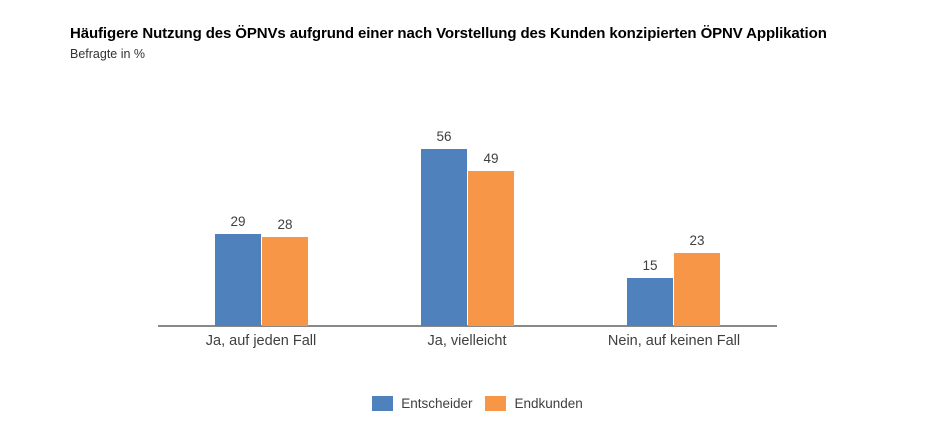 The width and height of the screenshot is (945, 421). What do you see at coordinates (674, 341) in the screenshot?
I see `category-label: Nein, auf keinen Fall` at bounding box center [674, 341].